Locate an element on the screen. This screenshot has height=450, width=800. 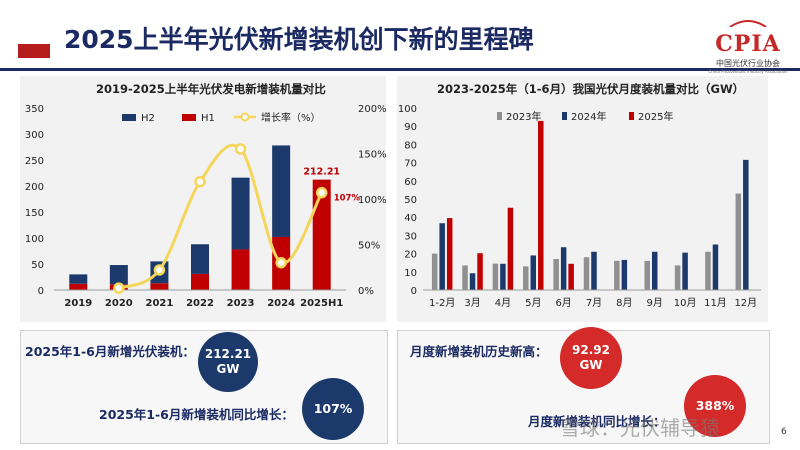
x-tick-label: 11月 is located at coordinates (715, 303).